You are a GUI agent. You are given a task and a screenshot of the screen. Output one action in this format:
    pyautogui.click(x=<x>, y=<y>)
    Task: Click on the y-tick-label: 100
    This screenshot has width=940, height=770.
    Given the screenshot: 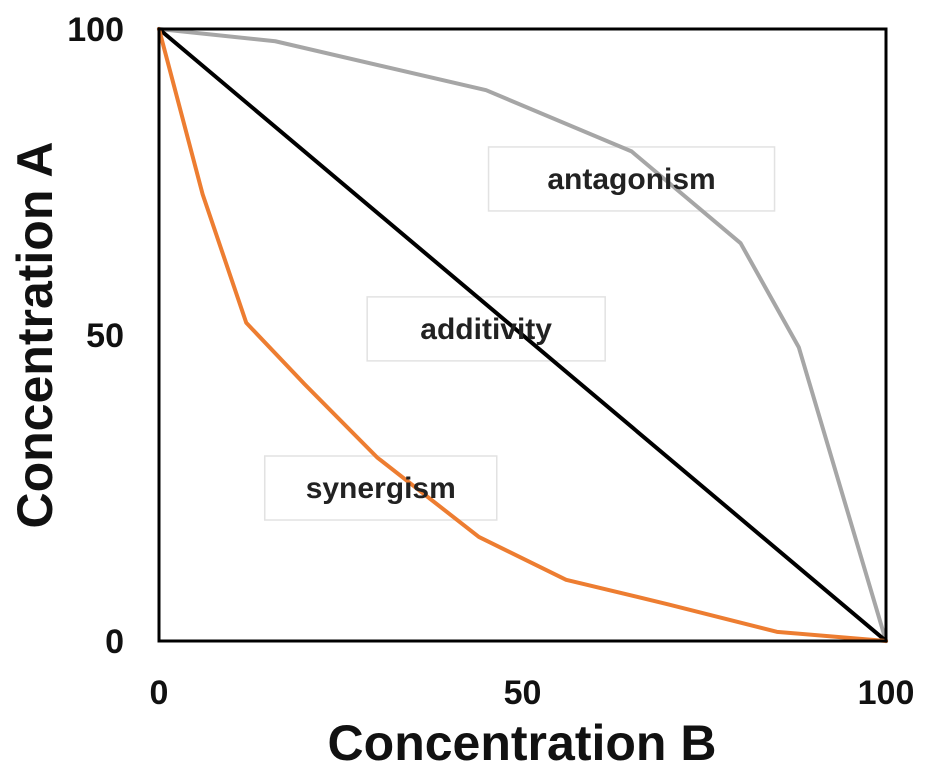 What is the action you would take?
    pyautogui.click(x=95, y=30)
    